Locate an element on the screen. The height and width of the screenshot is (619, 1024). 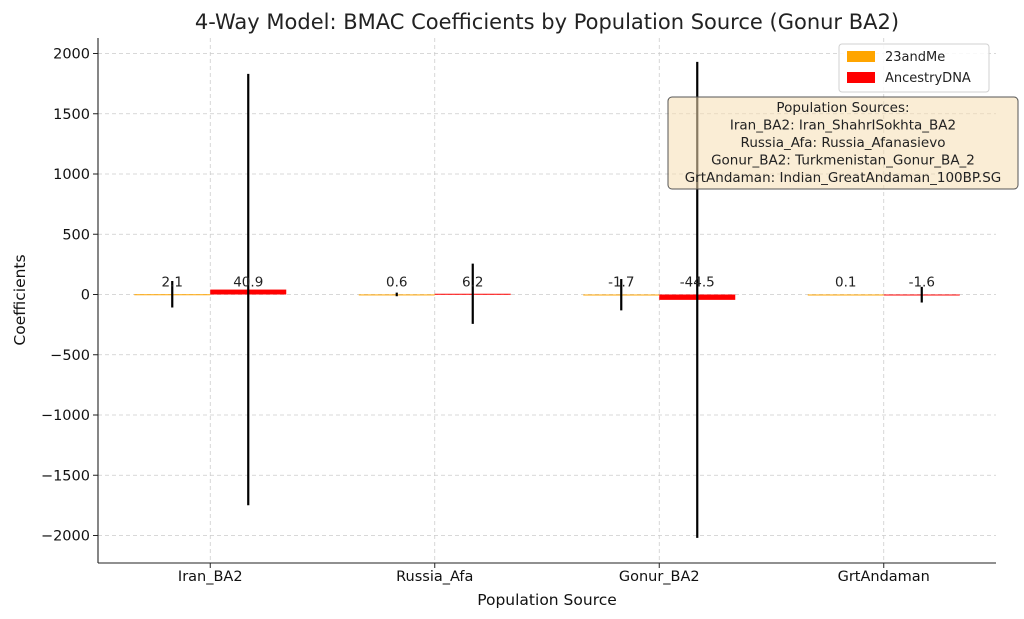
bar-value-labels: 2.1 0.6 -1.7 0.1 40.9 6.2 -44.5 -1.6 is located at coordinates (548, 283).